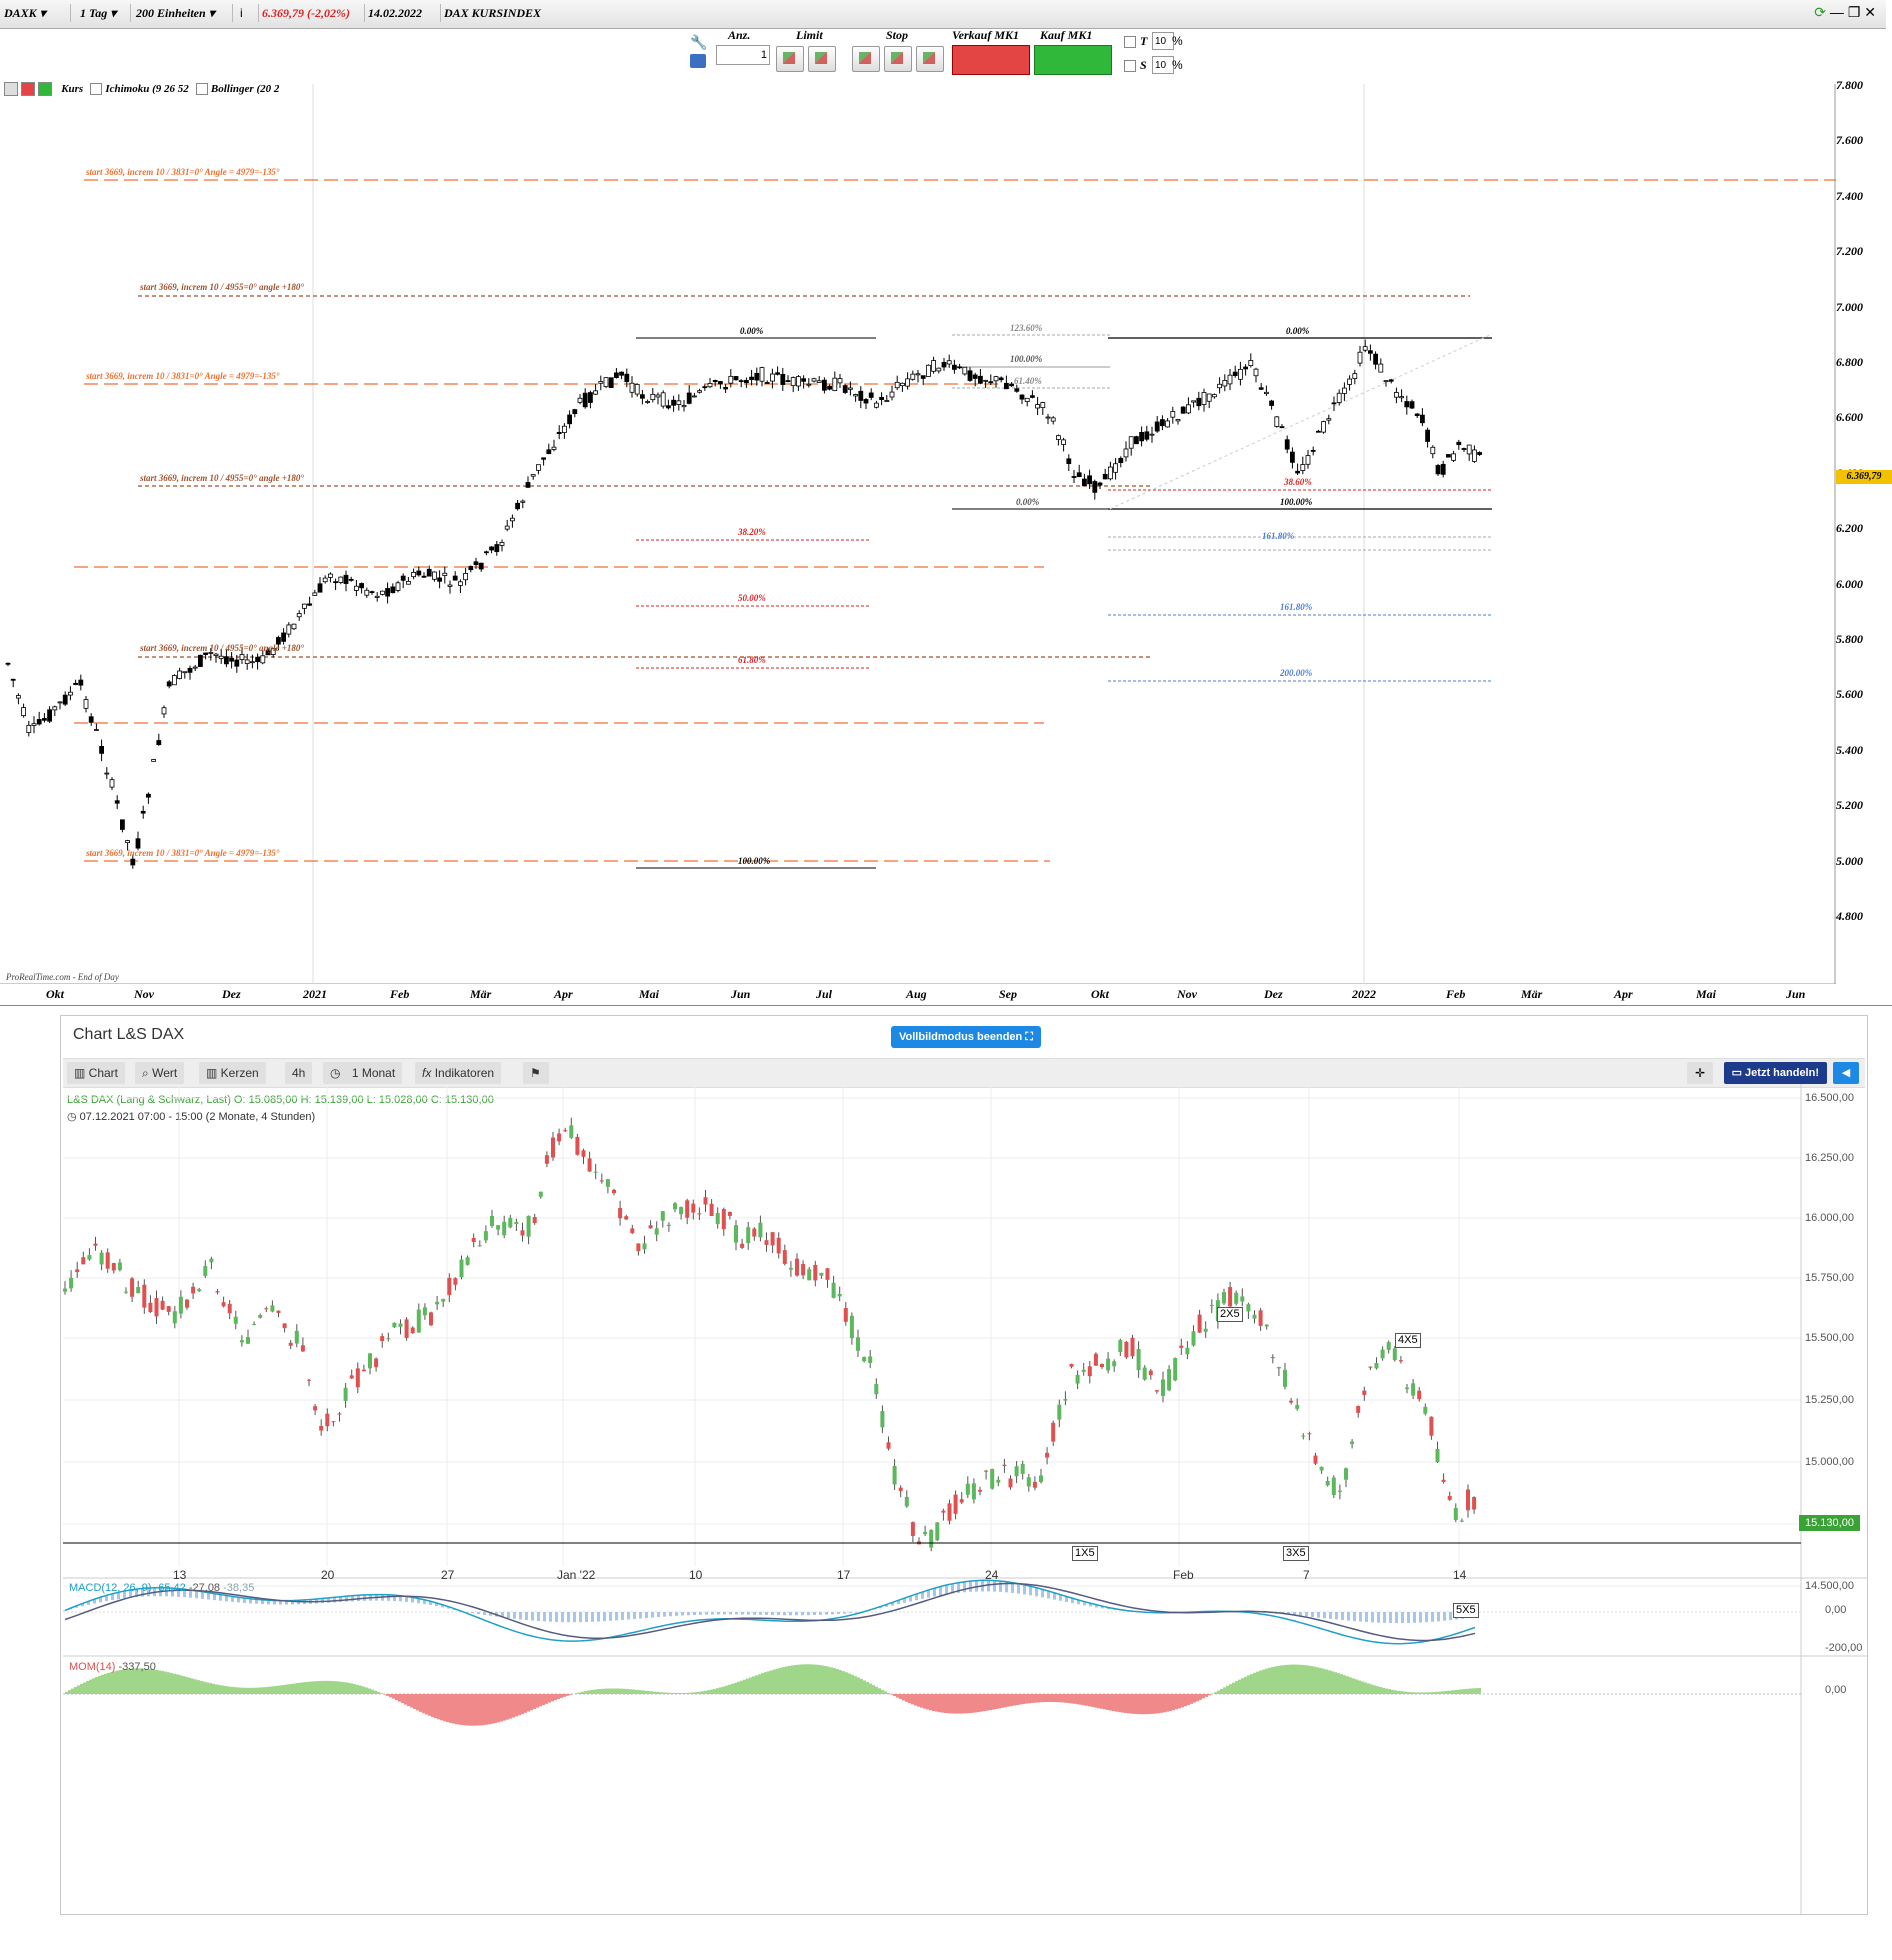 This screenshot has height=1960, width=1892. What do you see at coordinates (1775, 1073) in the screenshot?
I see `trade-now-button: ▭ Jetzt handeln!` at bounding box center [1775, 1073].